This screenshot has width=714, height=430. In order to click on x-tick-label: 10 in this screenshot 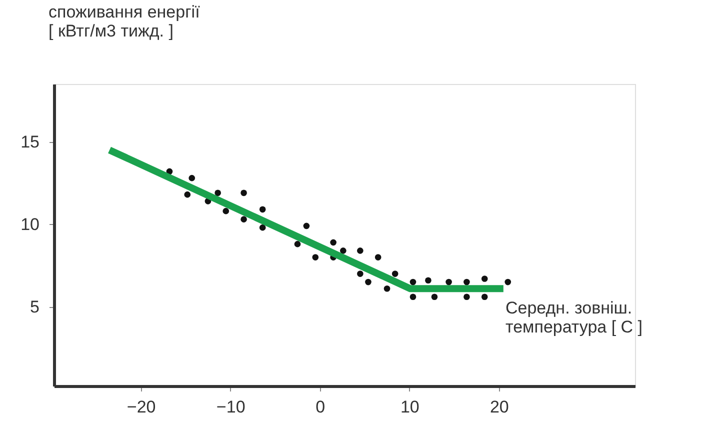, I will do `click(410, 407)`.